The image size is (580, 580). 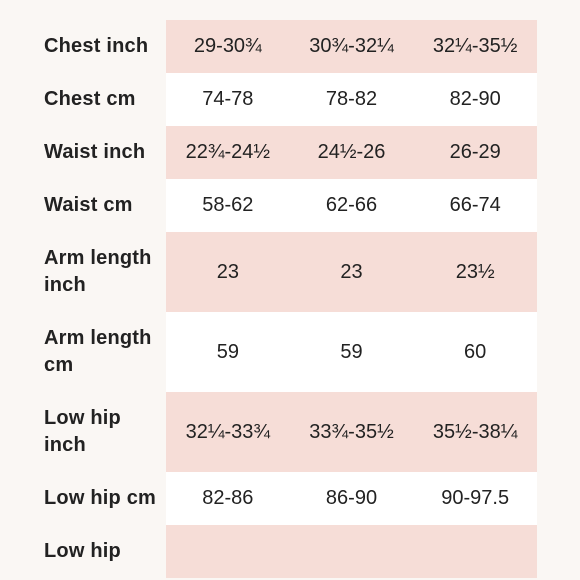 I want to click on size-cell: 74-78, so click(x=228, y=99).